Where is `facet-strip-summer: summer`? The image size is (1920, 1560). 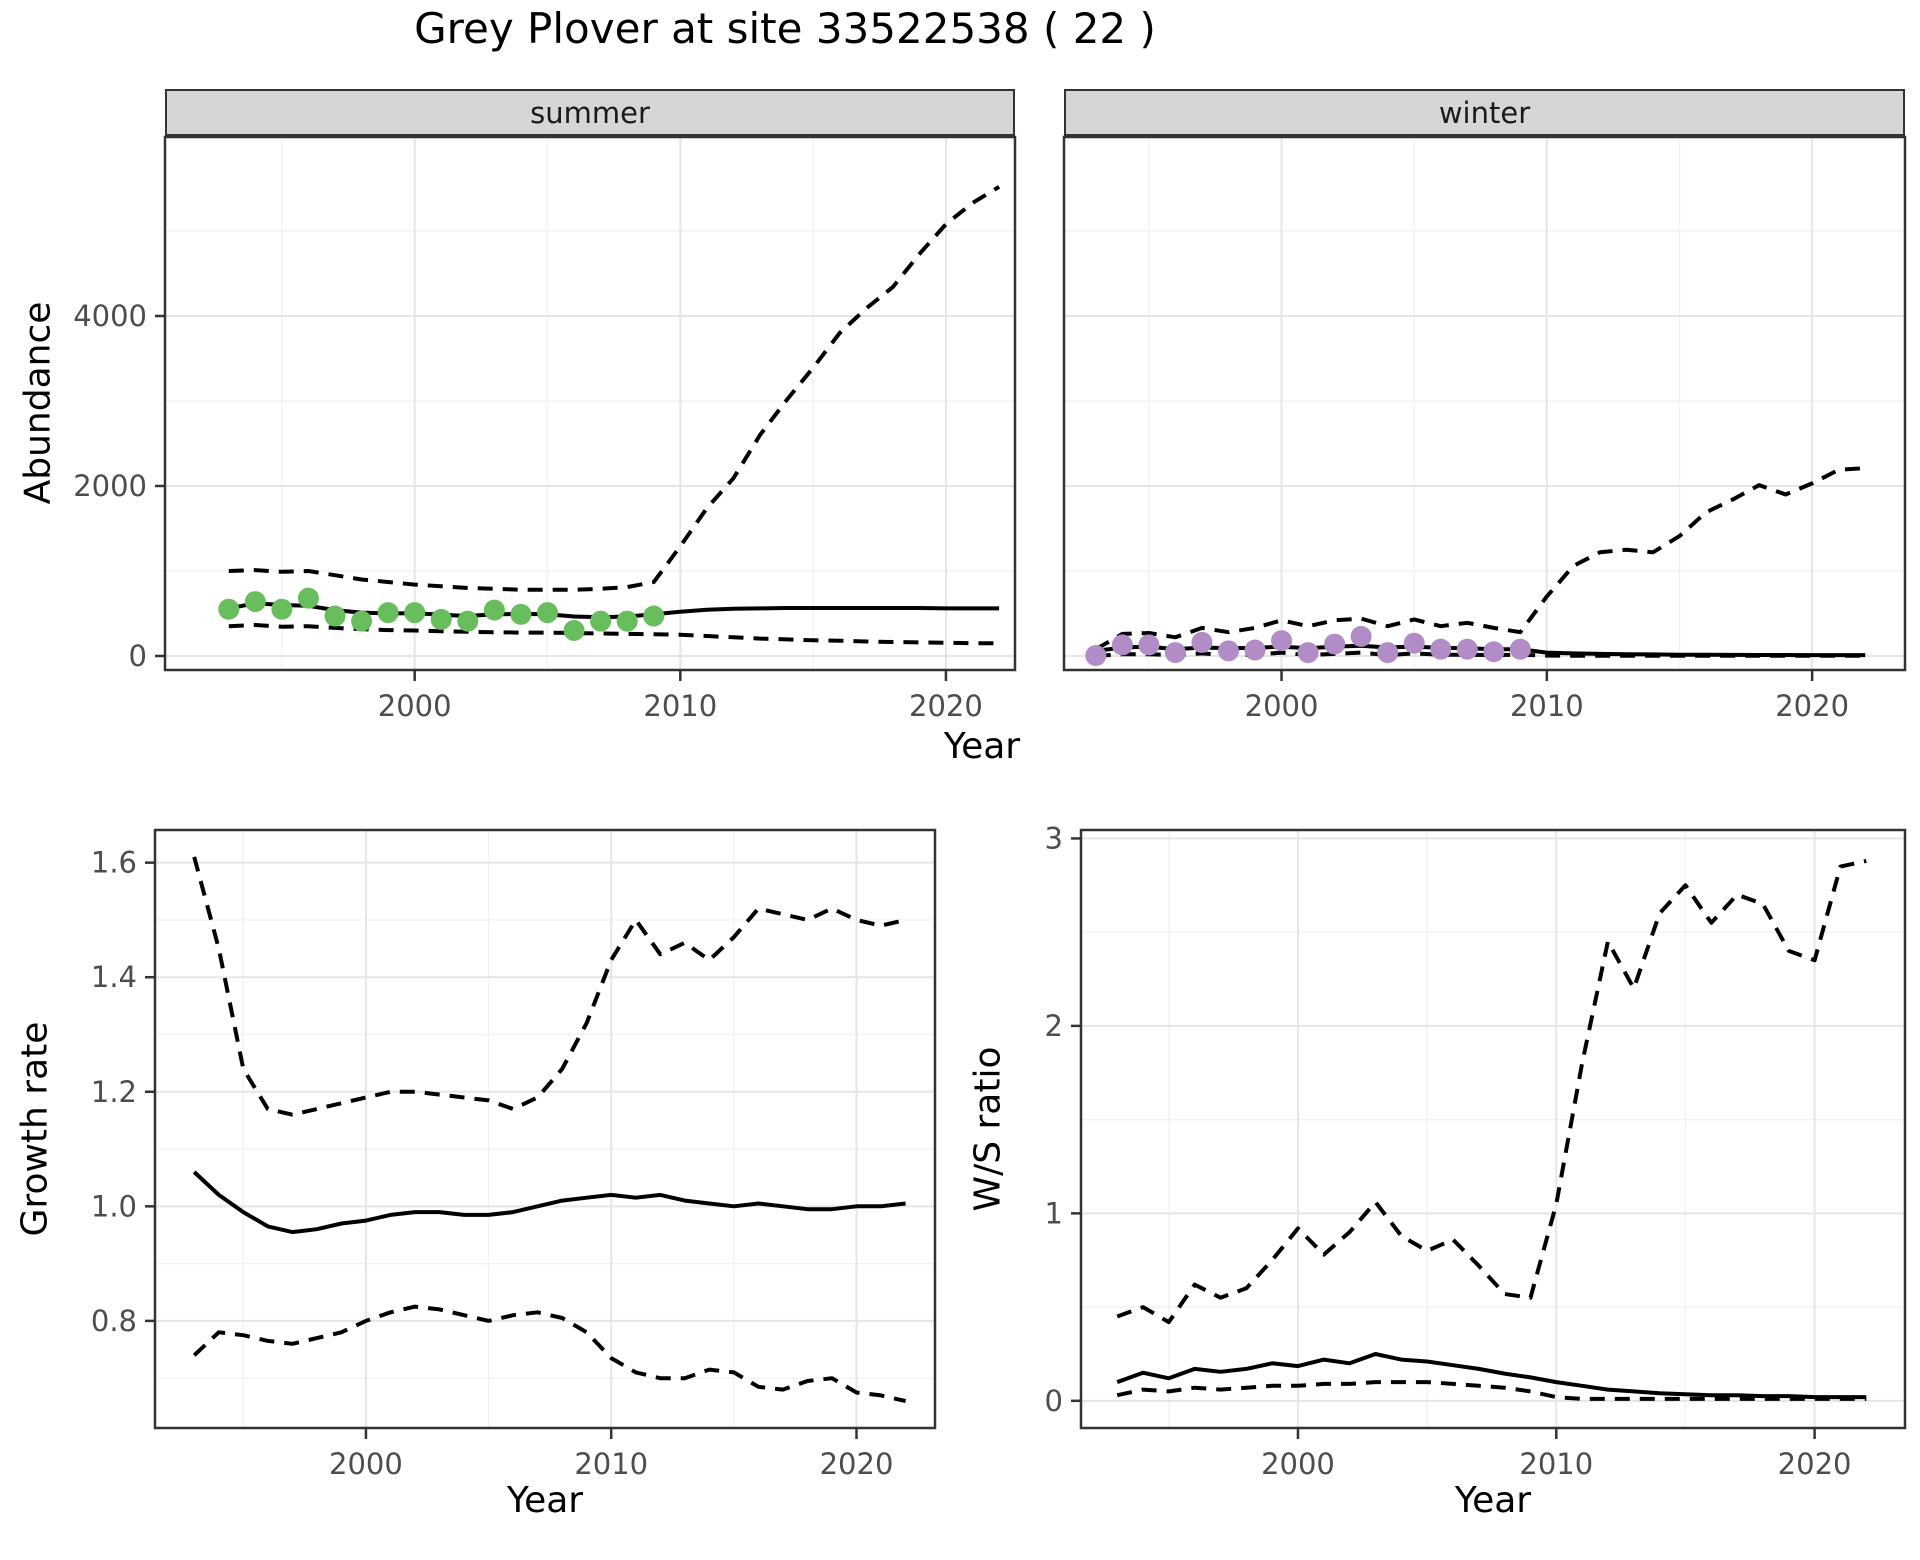 facet-strip-summer: summer is located at coordinates (590, 112).